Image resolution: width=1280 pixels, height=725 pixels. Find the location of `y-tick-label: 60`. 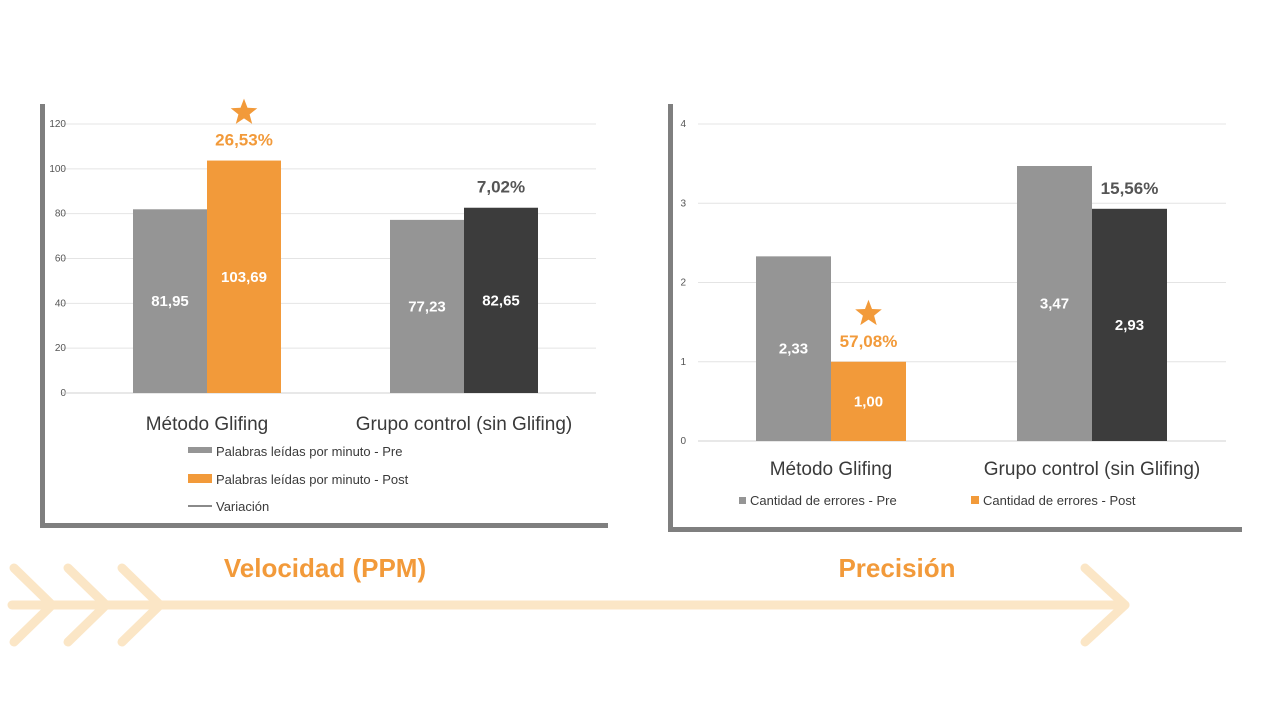

y-tick-label: 60 is located at coordinates (61, 259).